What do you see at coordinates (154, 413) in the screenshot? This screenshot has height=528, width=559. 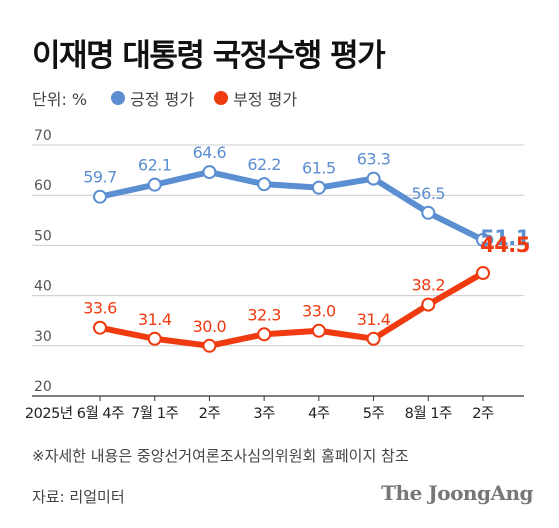 I see `x-tick-label: 7월 1주` at bounding box center [154, 413].